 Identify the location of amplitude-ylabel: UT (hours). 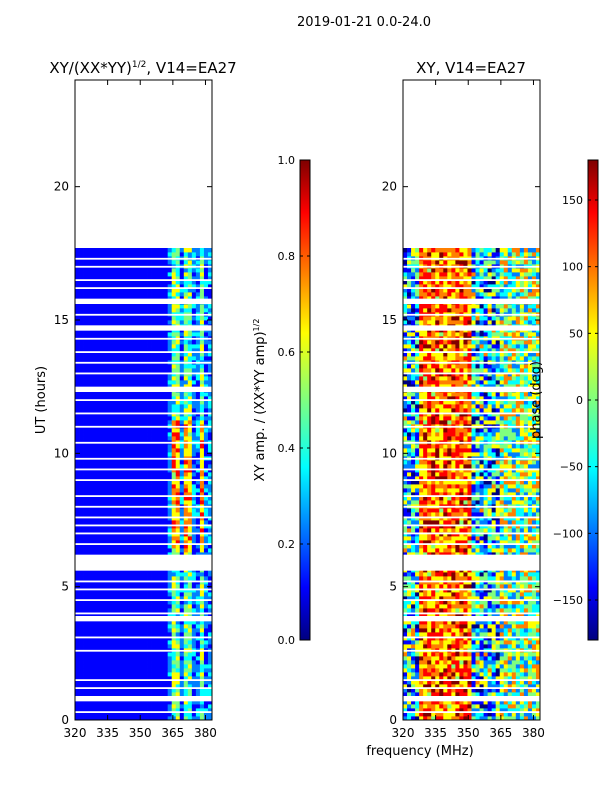
(41, 400).